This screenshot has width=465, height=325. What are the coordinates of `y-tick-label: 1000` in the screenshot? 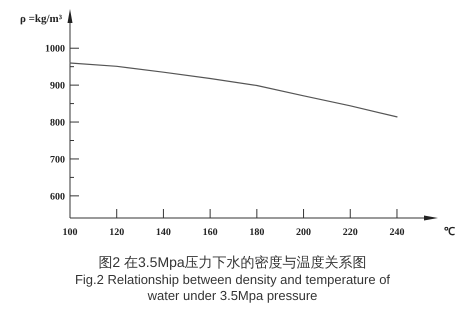 It's located at (55, 49).